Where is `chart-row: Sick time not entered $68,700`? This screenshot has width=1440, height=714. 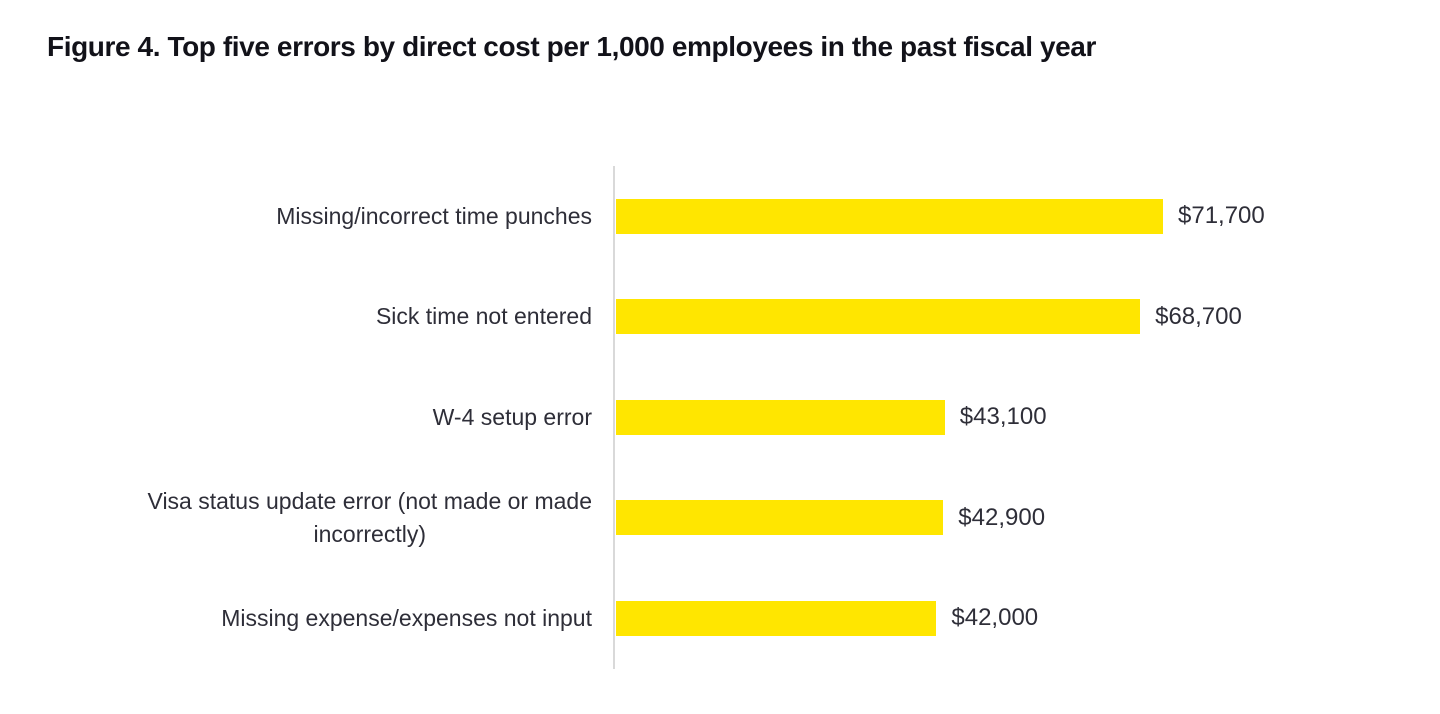
chart-row: Sick time not entered $68,700 is located at coordinates (720, 316).